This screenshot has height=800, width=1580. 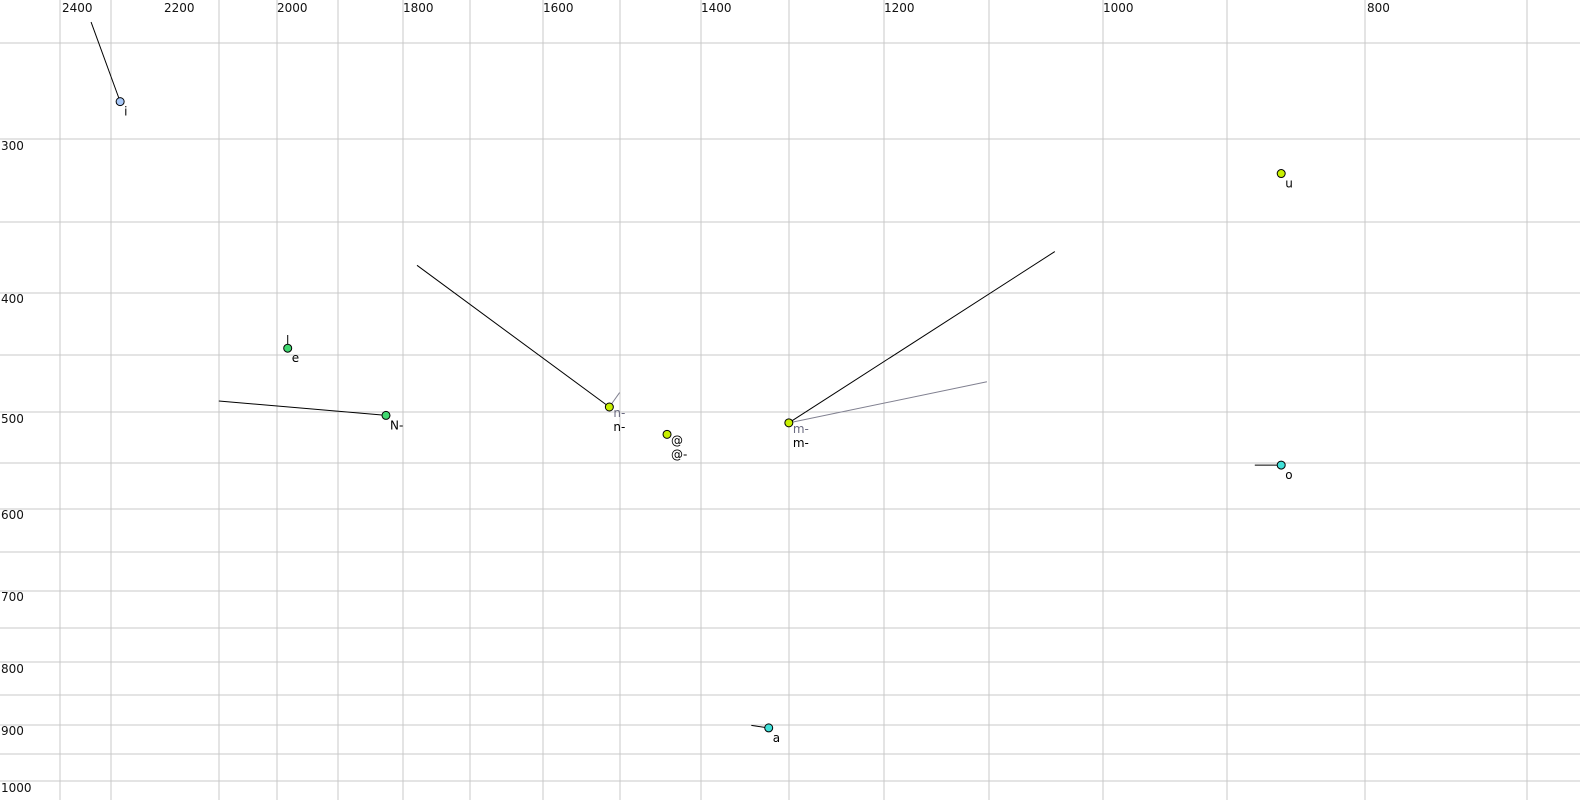 What do you see at coordinates (888, 402) in the screenshot?
I see `secondary-trajectory-line` at bounding box center [888, 402].